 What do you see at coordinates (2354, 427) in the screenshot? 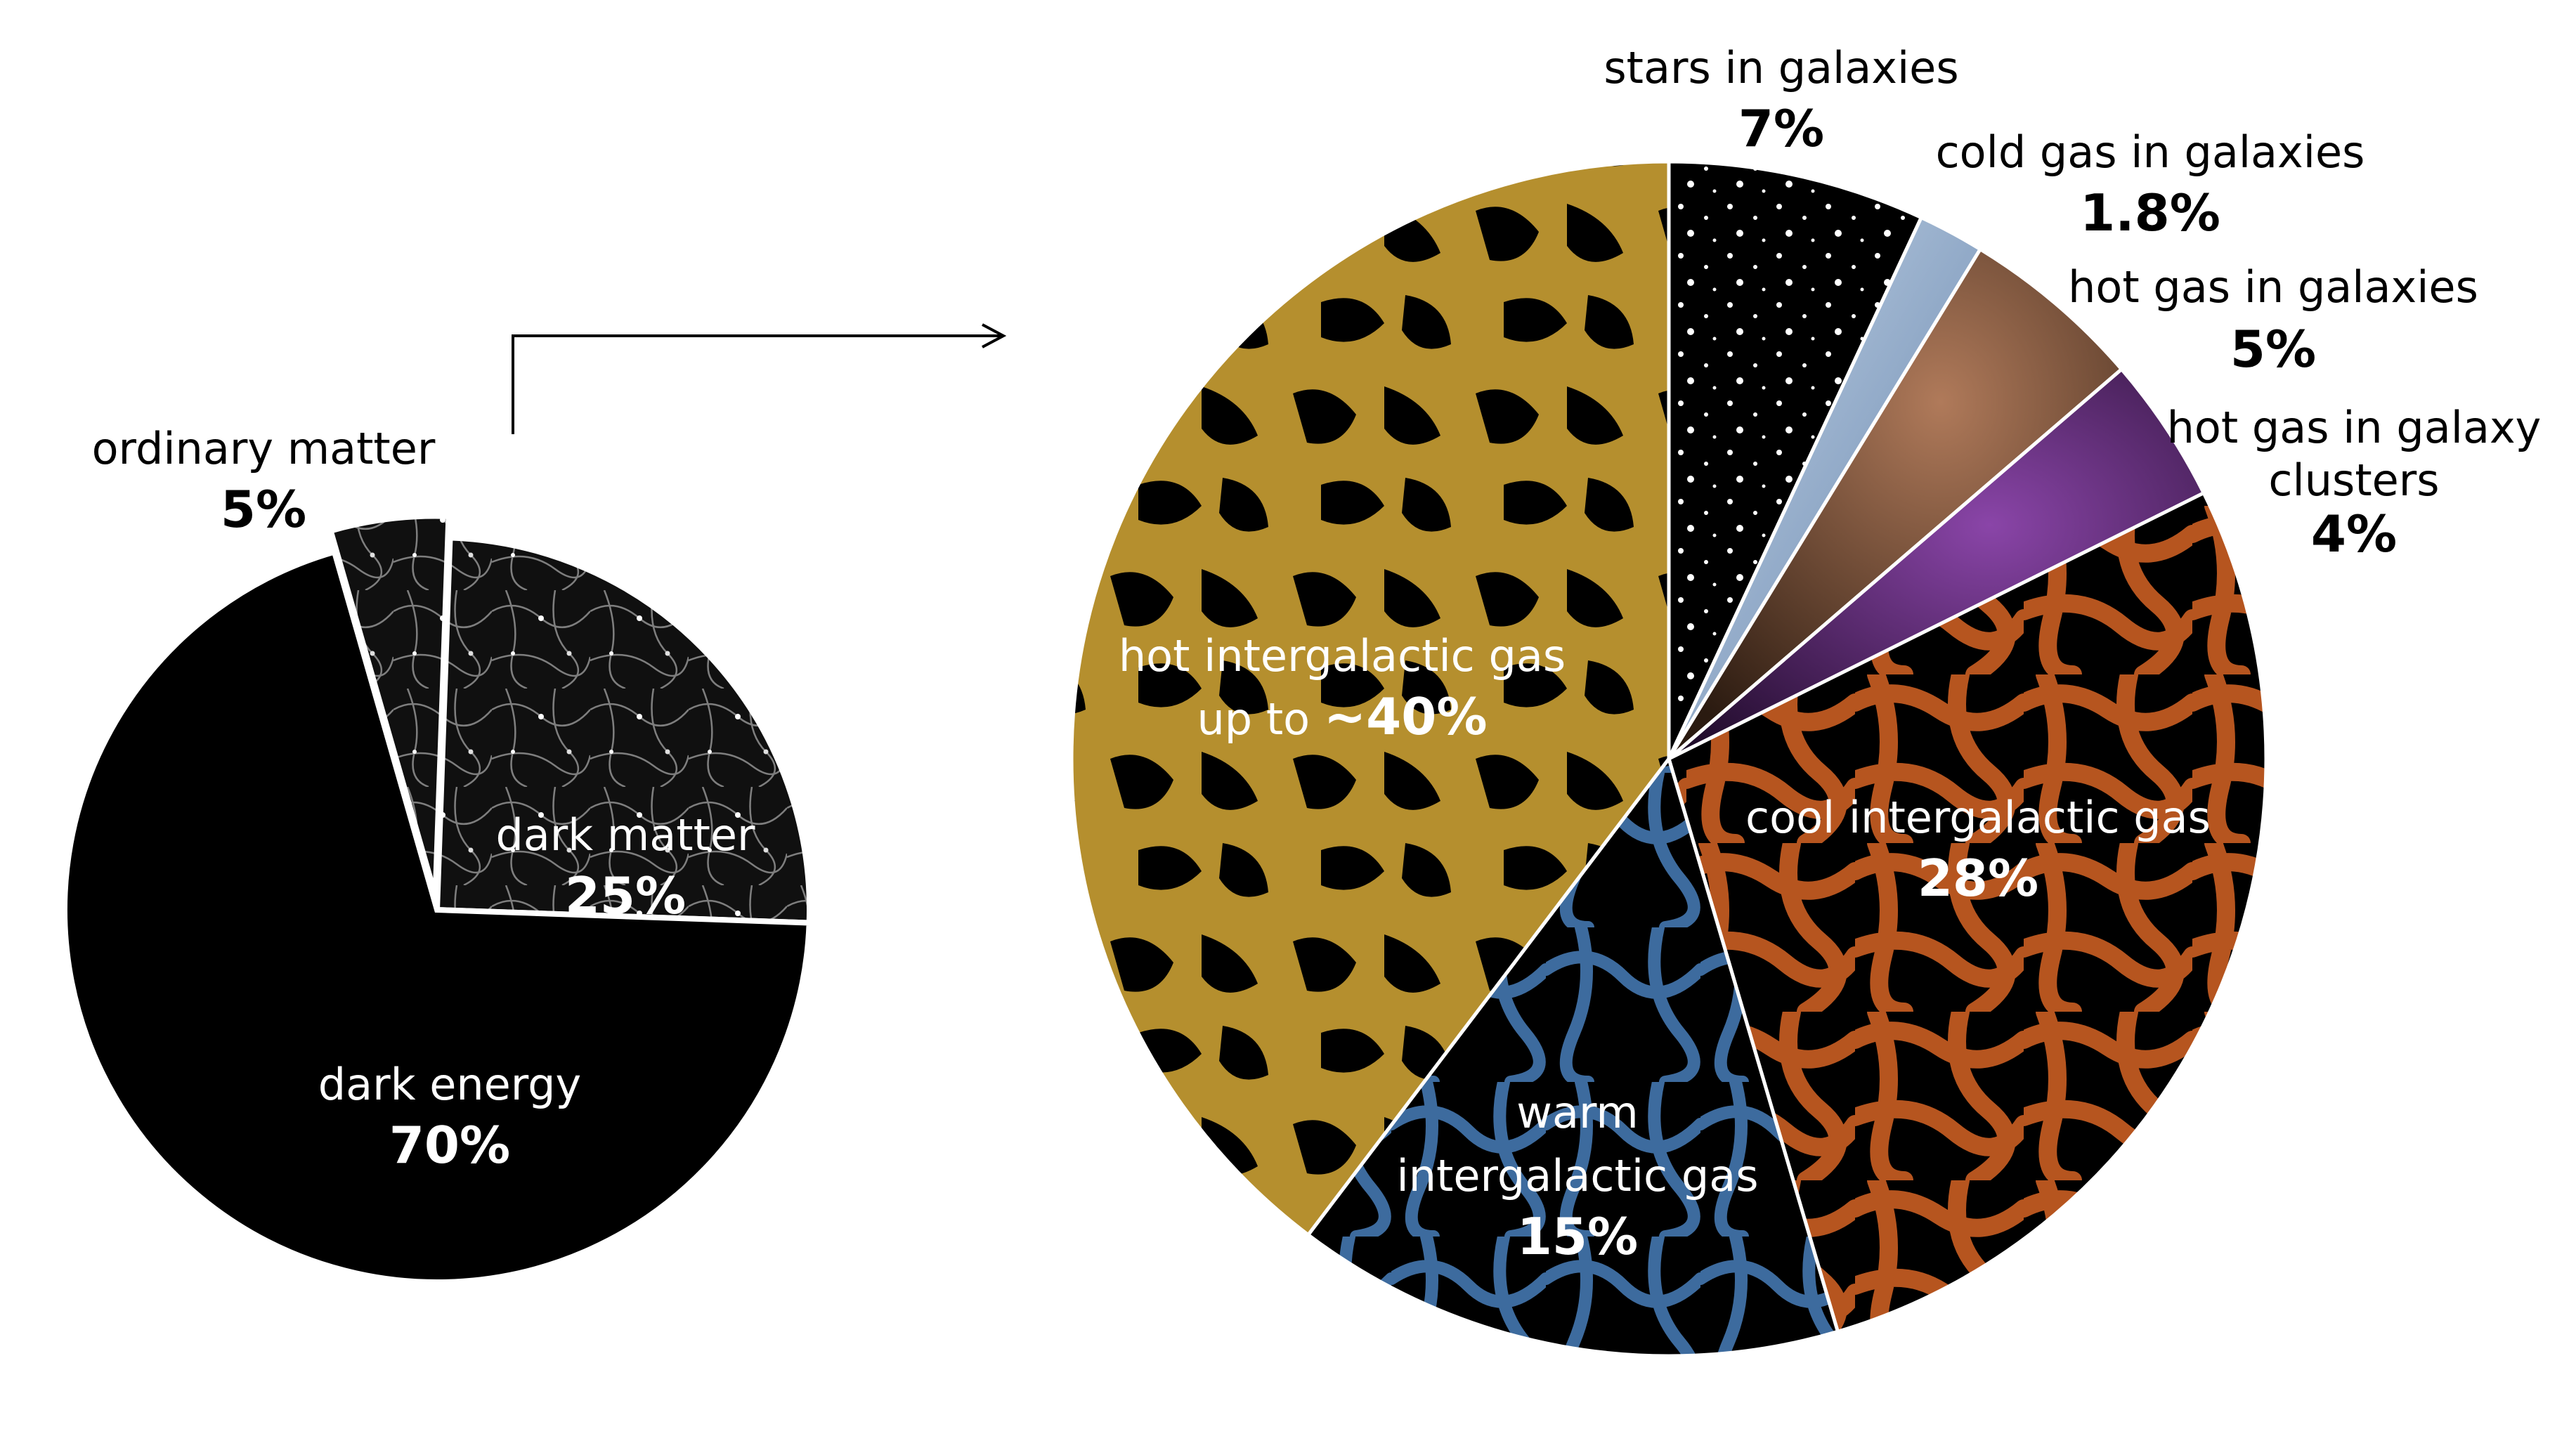
I see `label-hot-gas-in-galaxy-clusters-line1: hot gas in galaxy` at bounding box center [2354, 427].